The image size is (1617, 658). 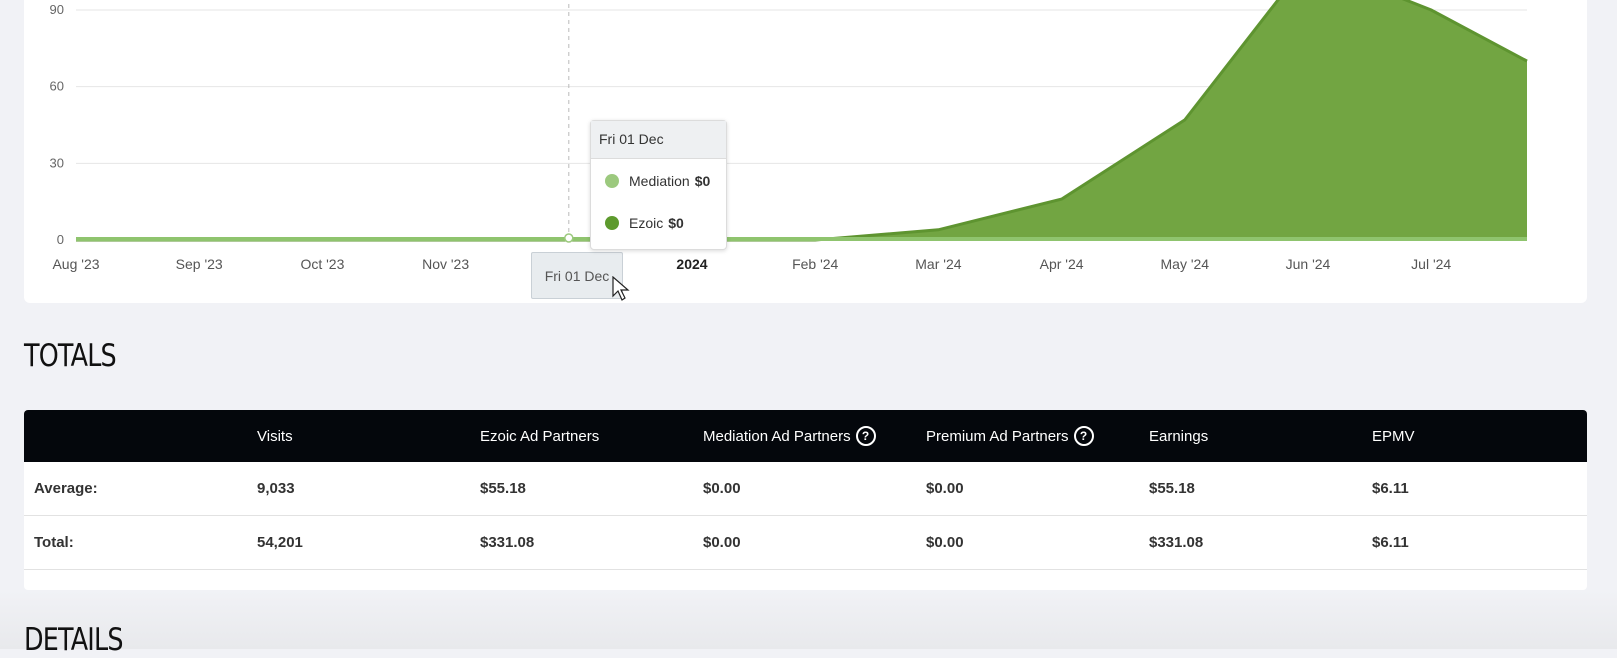 What do you see at coordinates (808, 619) in the screenshot?
I see `page-bottom-fade` at bounding box center [808, 619].